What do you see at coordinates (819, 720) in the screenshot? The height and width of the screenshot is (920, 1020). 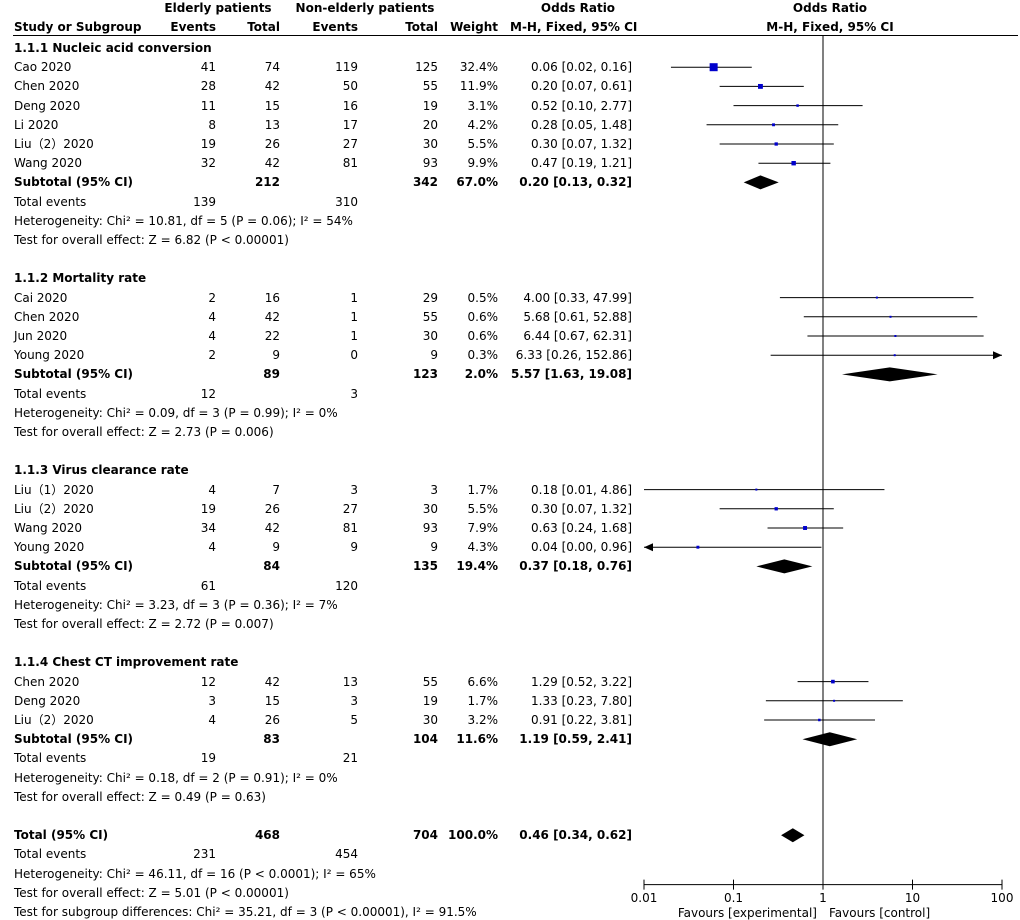 I see `study-3-2-marker` at bounding box center [819, 720].